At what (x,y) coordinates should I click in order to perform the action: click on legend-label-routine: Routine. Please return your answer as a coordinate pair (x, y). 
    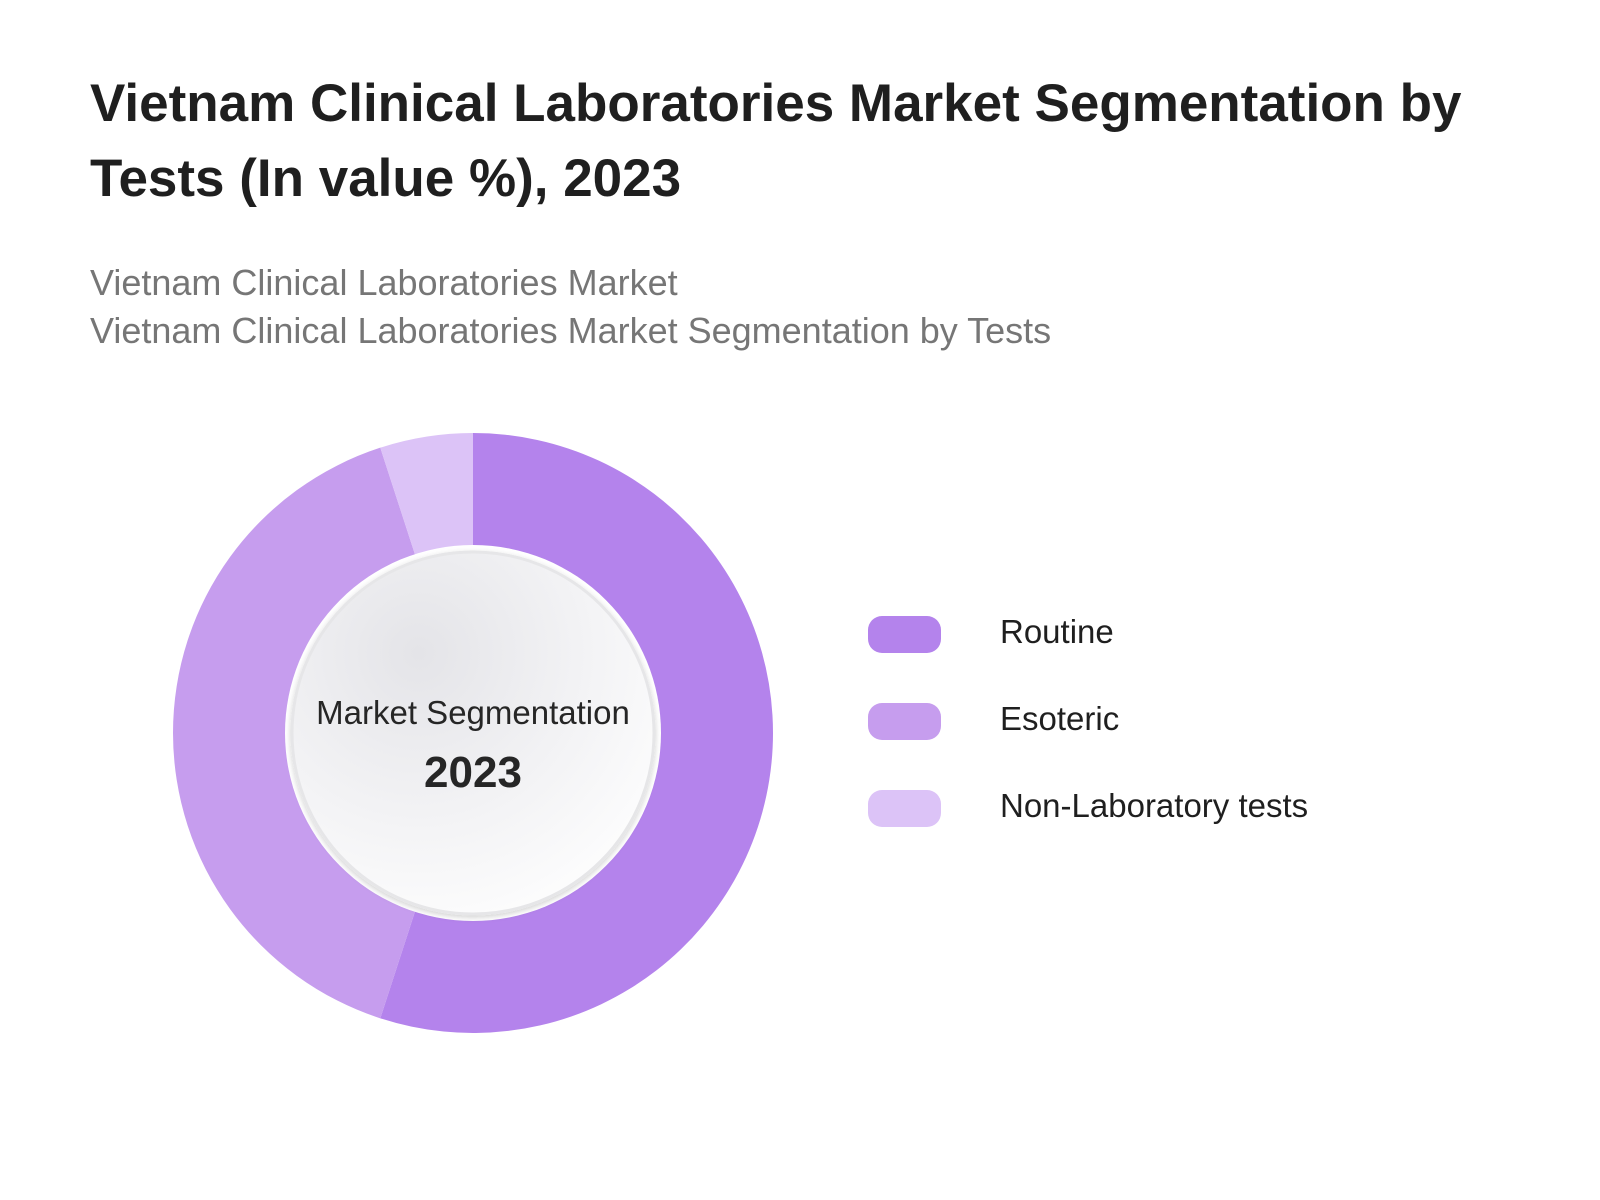
    Looking at the image, I should click on (1057, 631).